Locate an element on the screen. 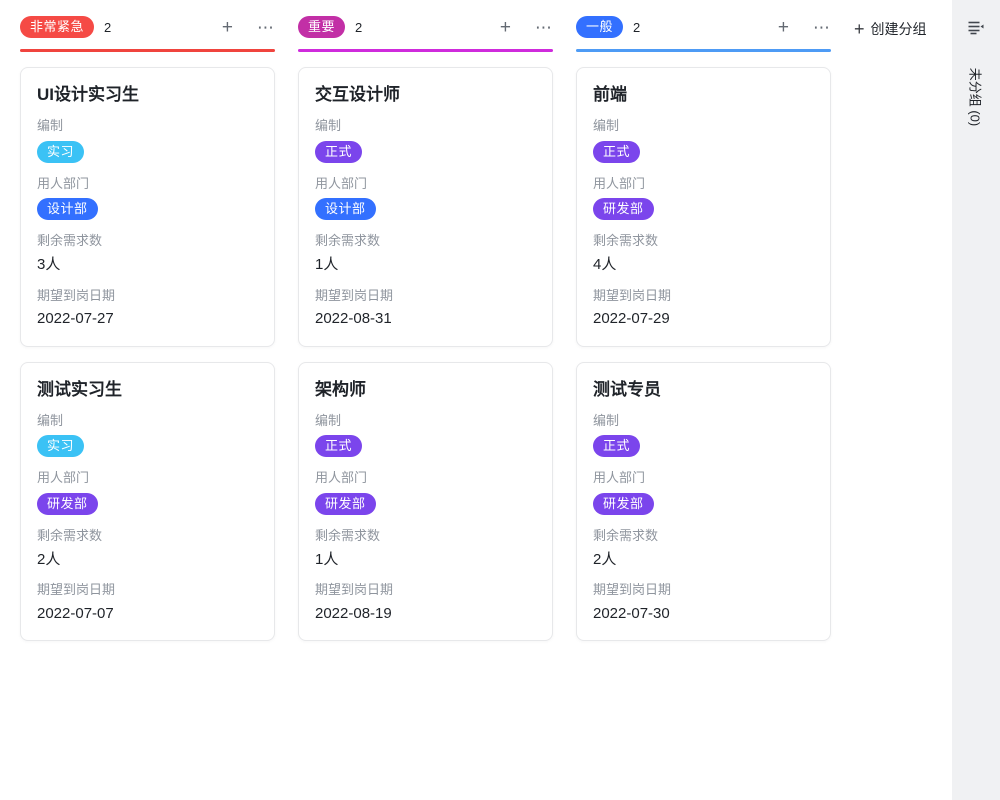 The height and width of the screenshot is (800, 1000). remaining-value: 4人 is located at coordinates (605, 265).